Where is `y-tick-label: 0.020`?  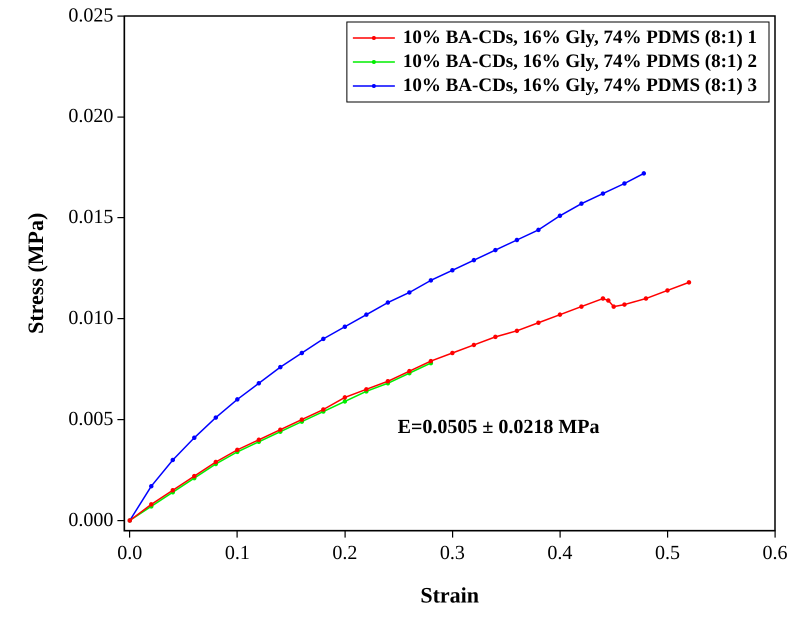 y-tick-label: 0.020 is located at coordinates (91, 116).